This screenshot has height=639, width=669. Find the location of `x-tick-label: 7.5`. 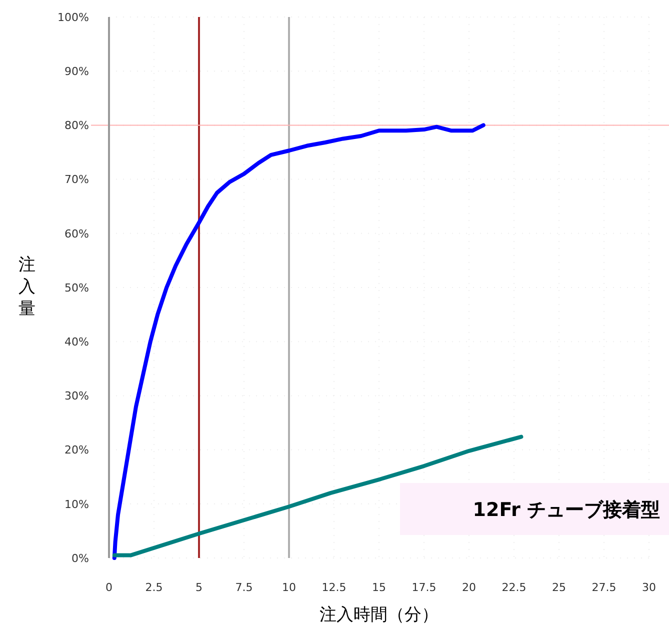

x-tick-label: 7.5 is located at coordinates (244, 587).